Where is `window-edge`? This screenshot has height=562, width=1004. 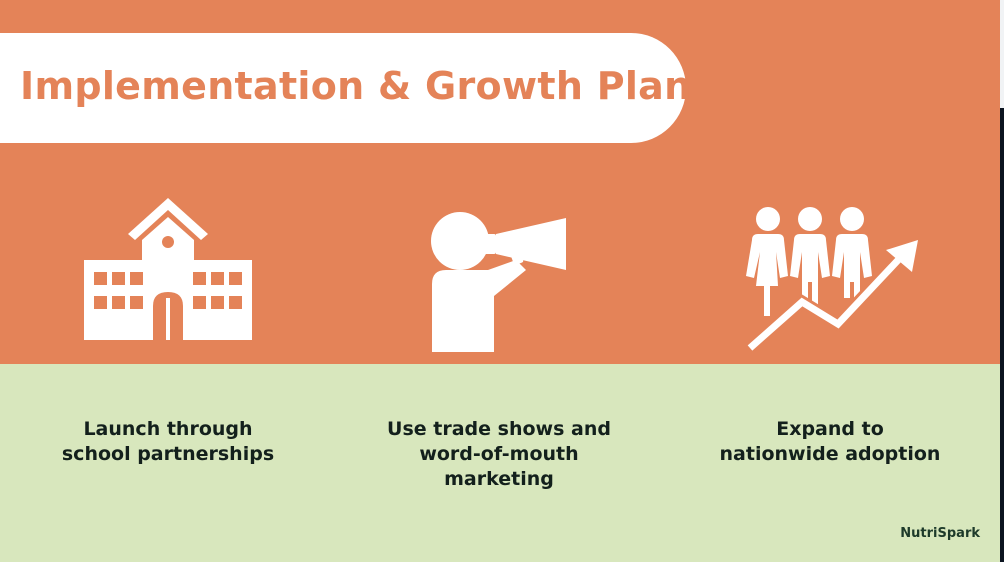
window-edge is located at coordinates (1002, 281).